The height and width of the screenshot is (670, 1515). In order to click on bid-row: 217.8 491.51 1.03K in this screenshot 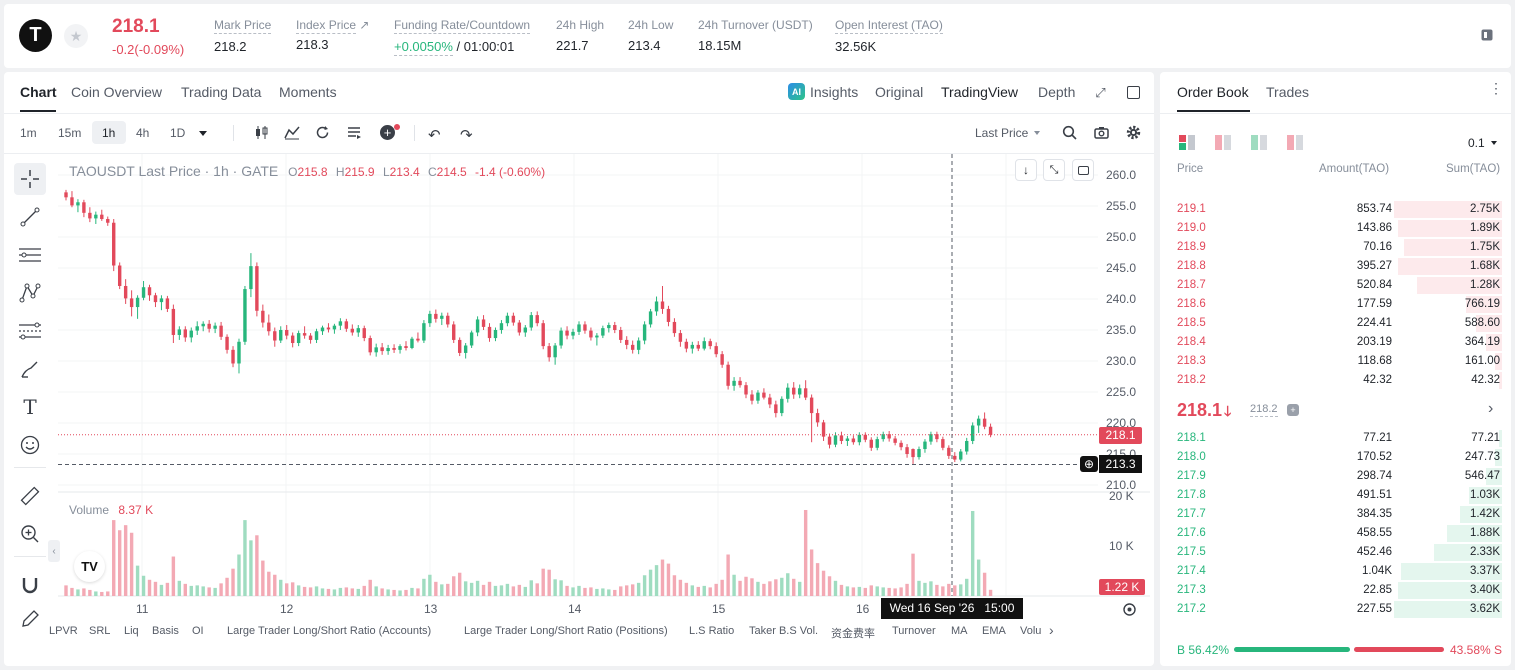, I will do `click(1339, 495)`.